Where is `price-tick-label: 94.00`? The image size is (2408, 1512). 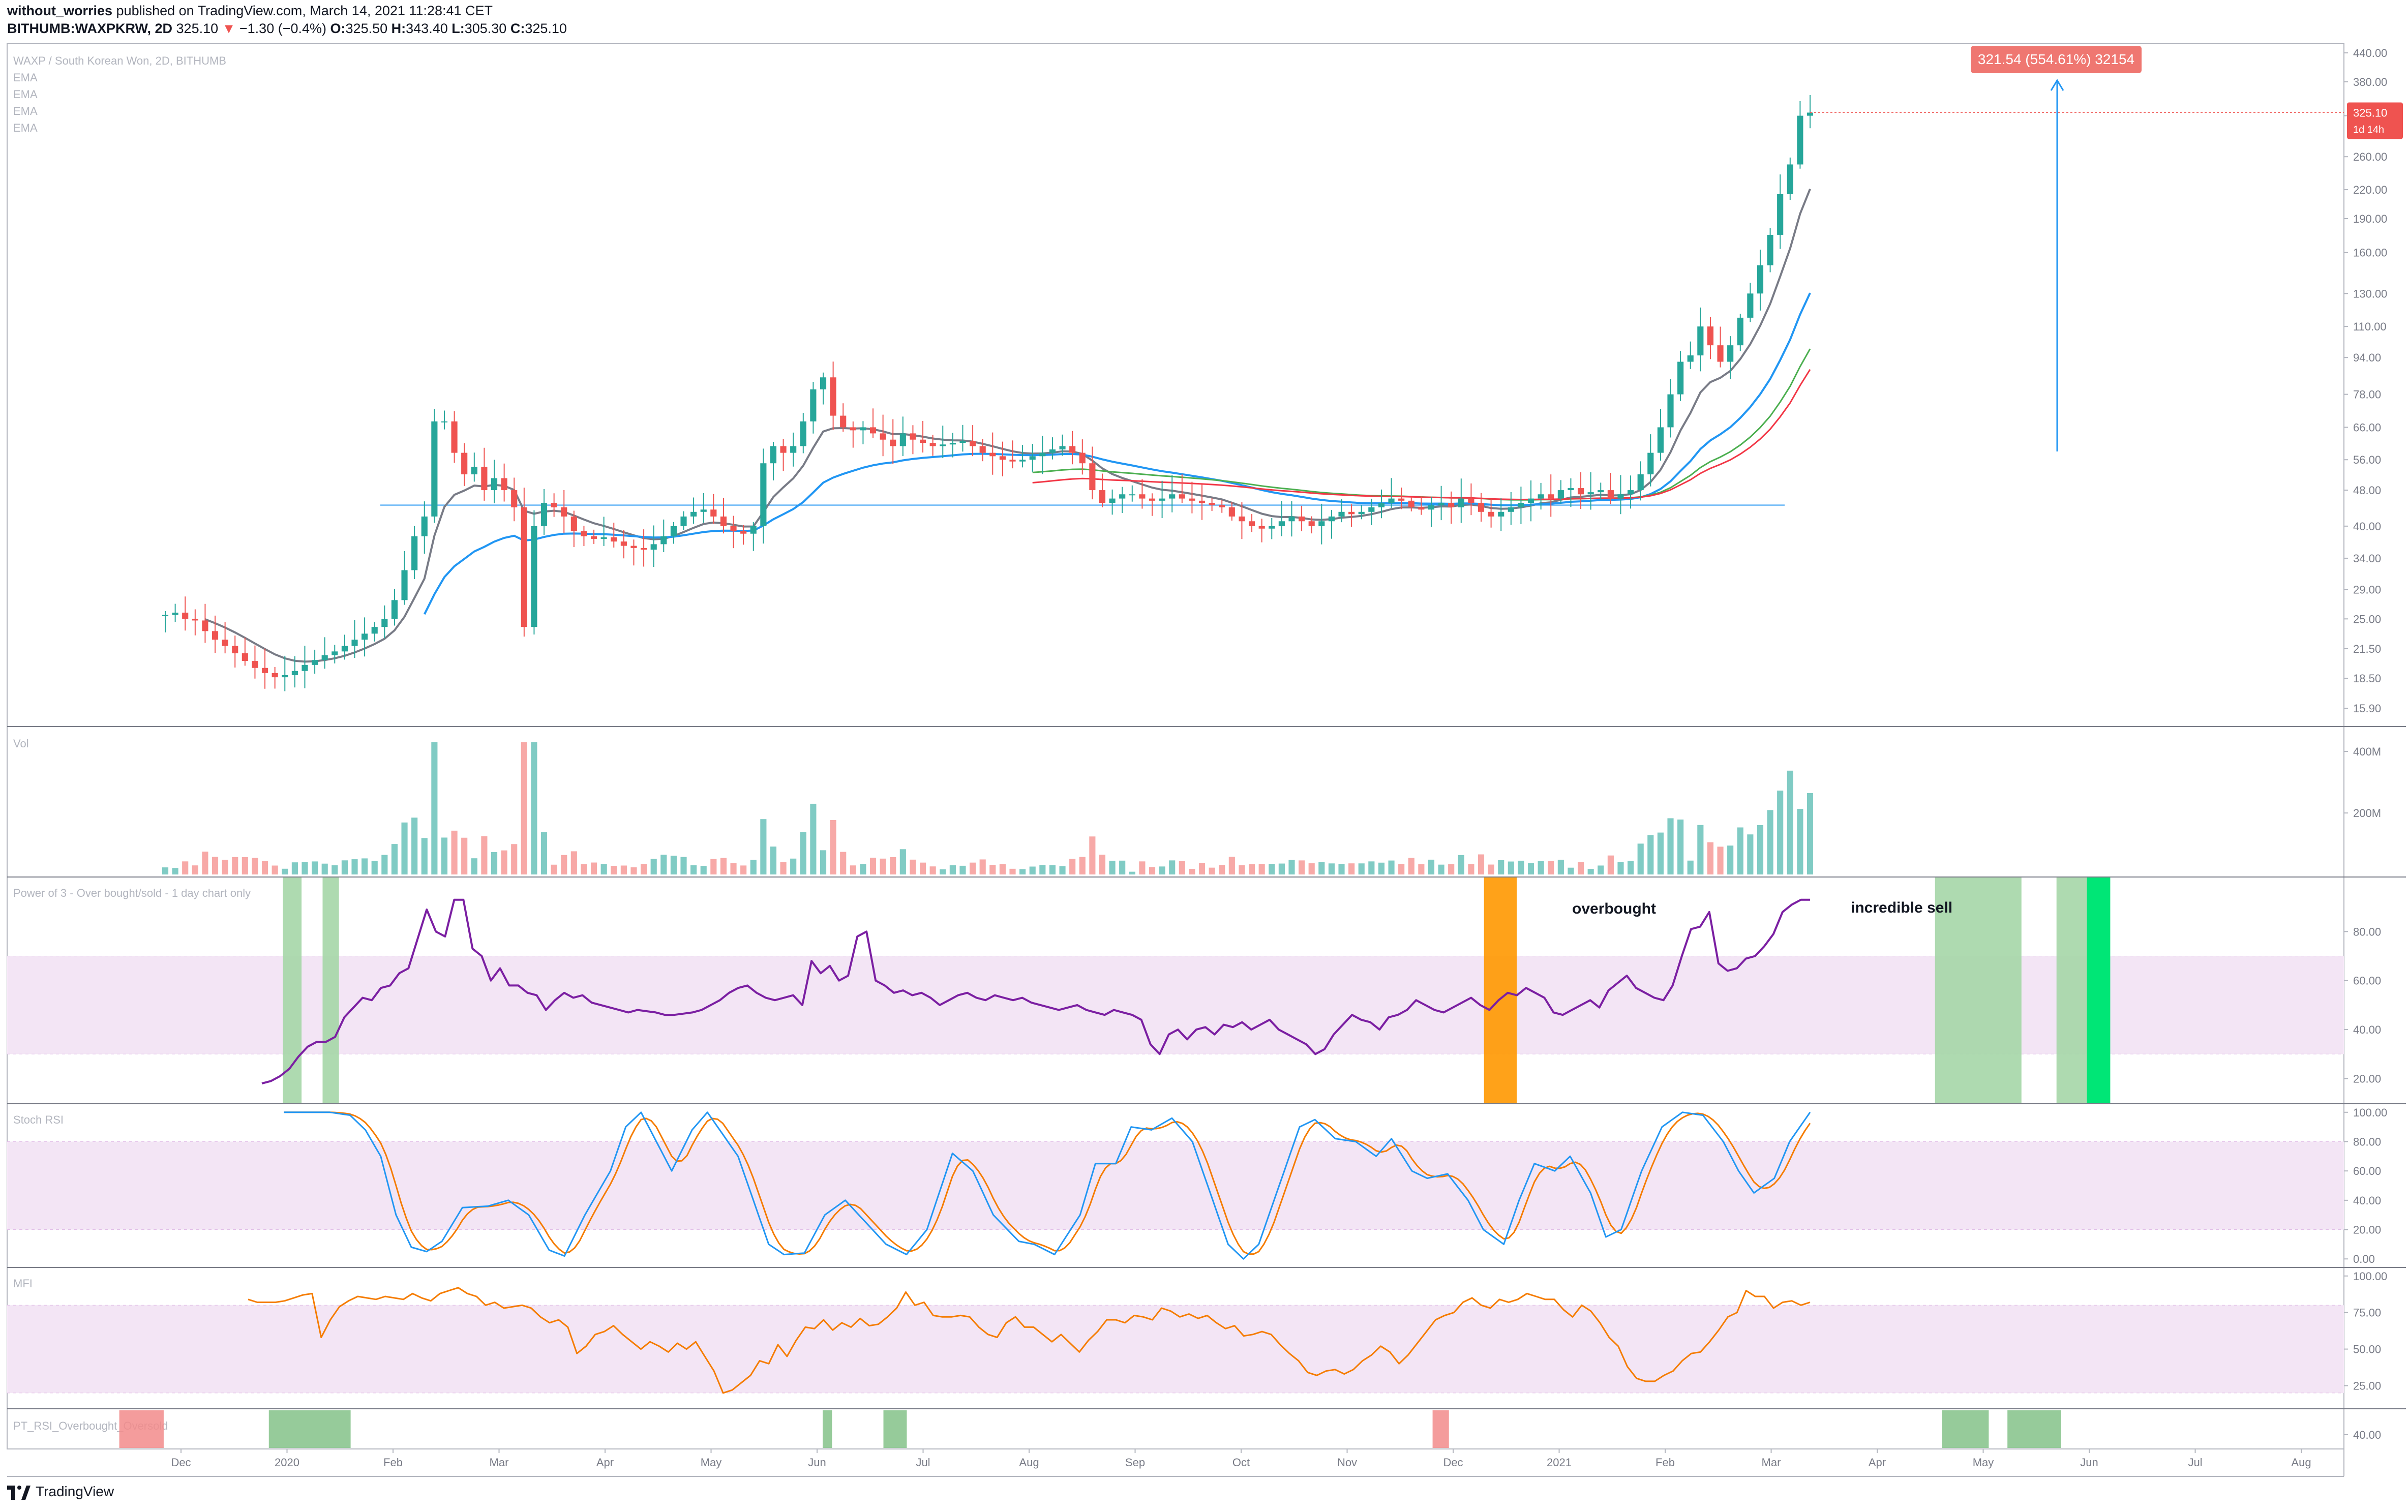
price-tick-label: 94.00 is located at coordinates (2367, 357).